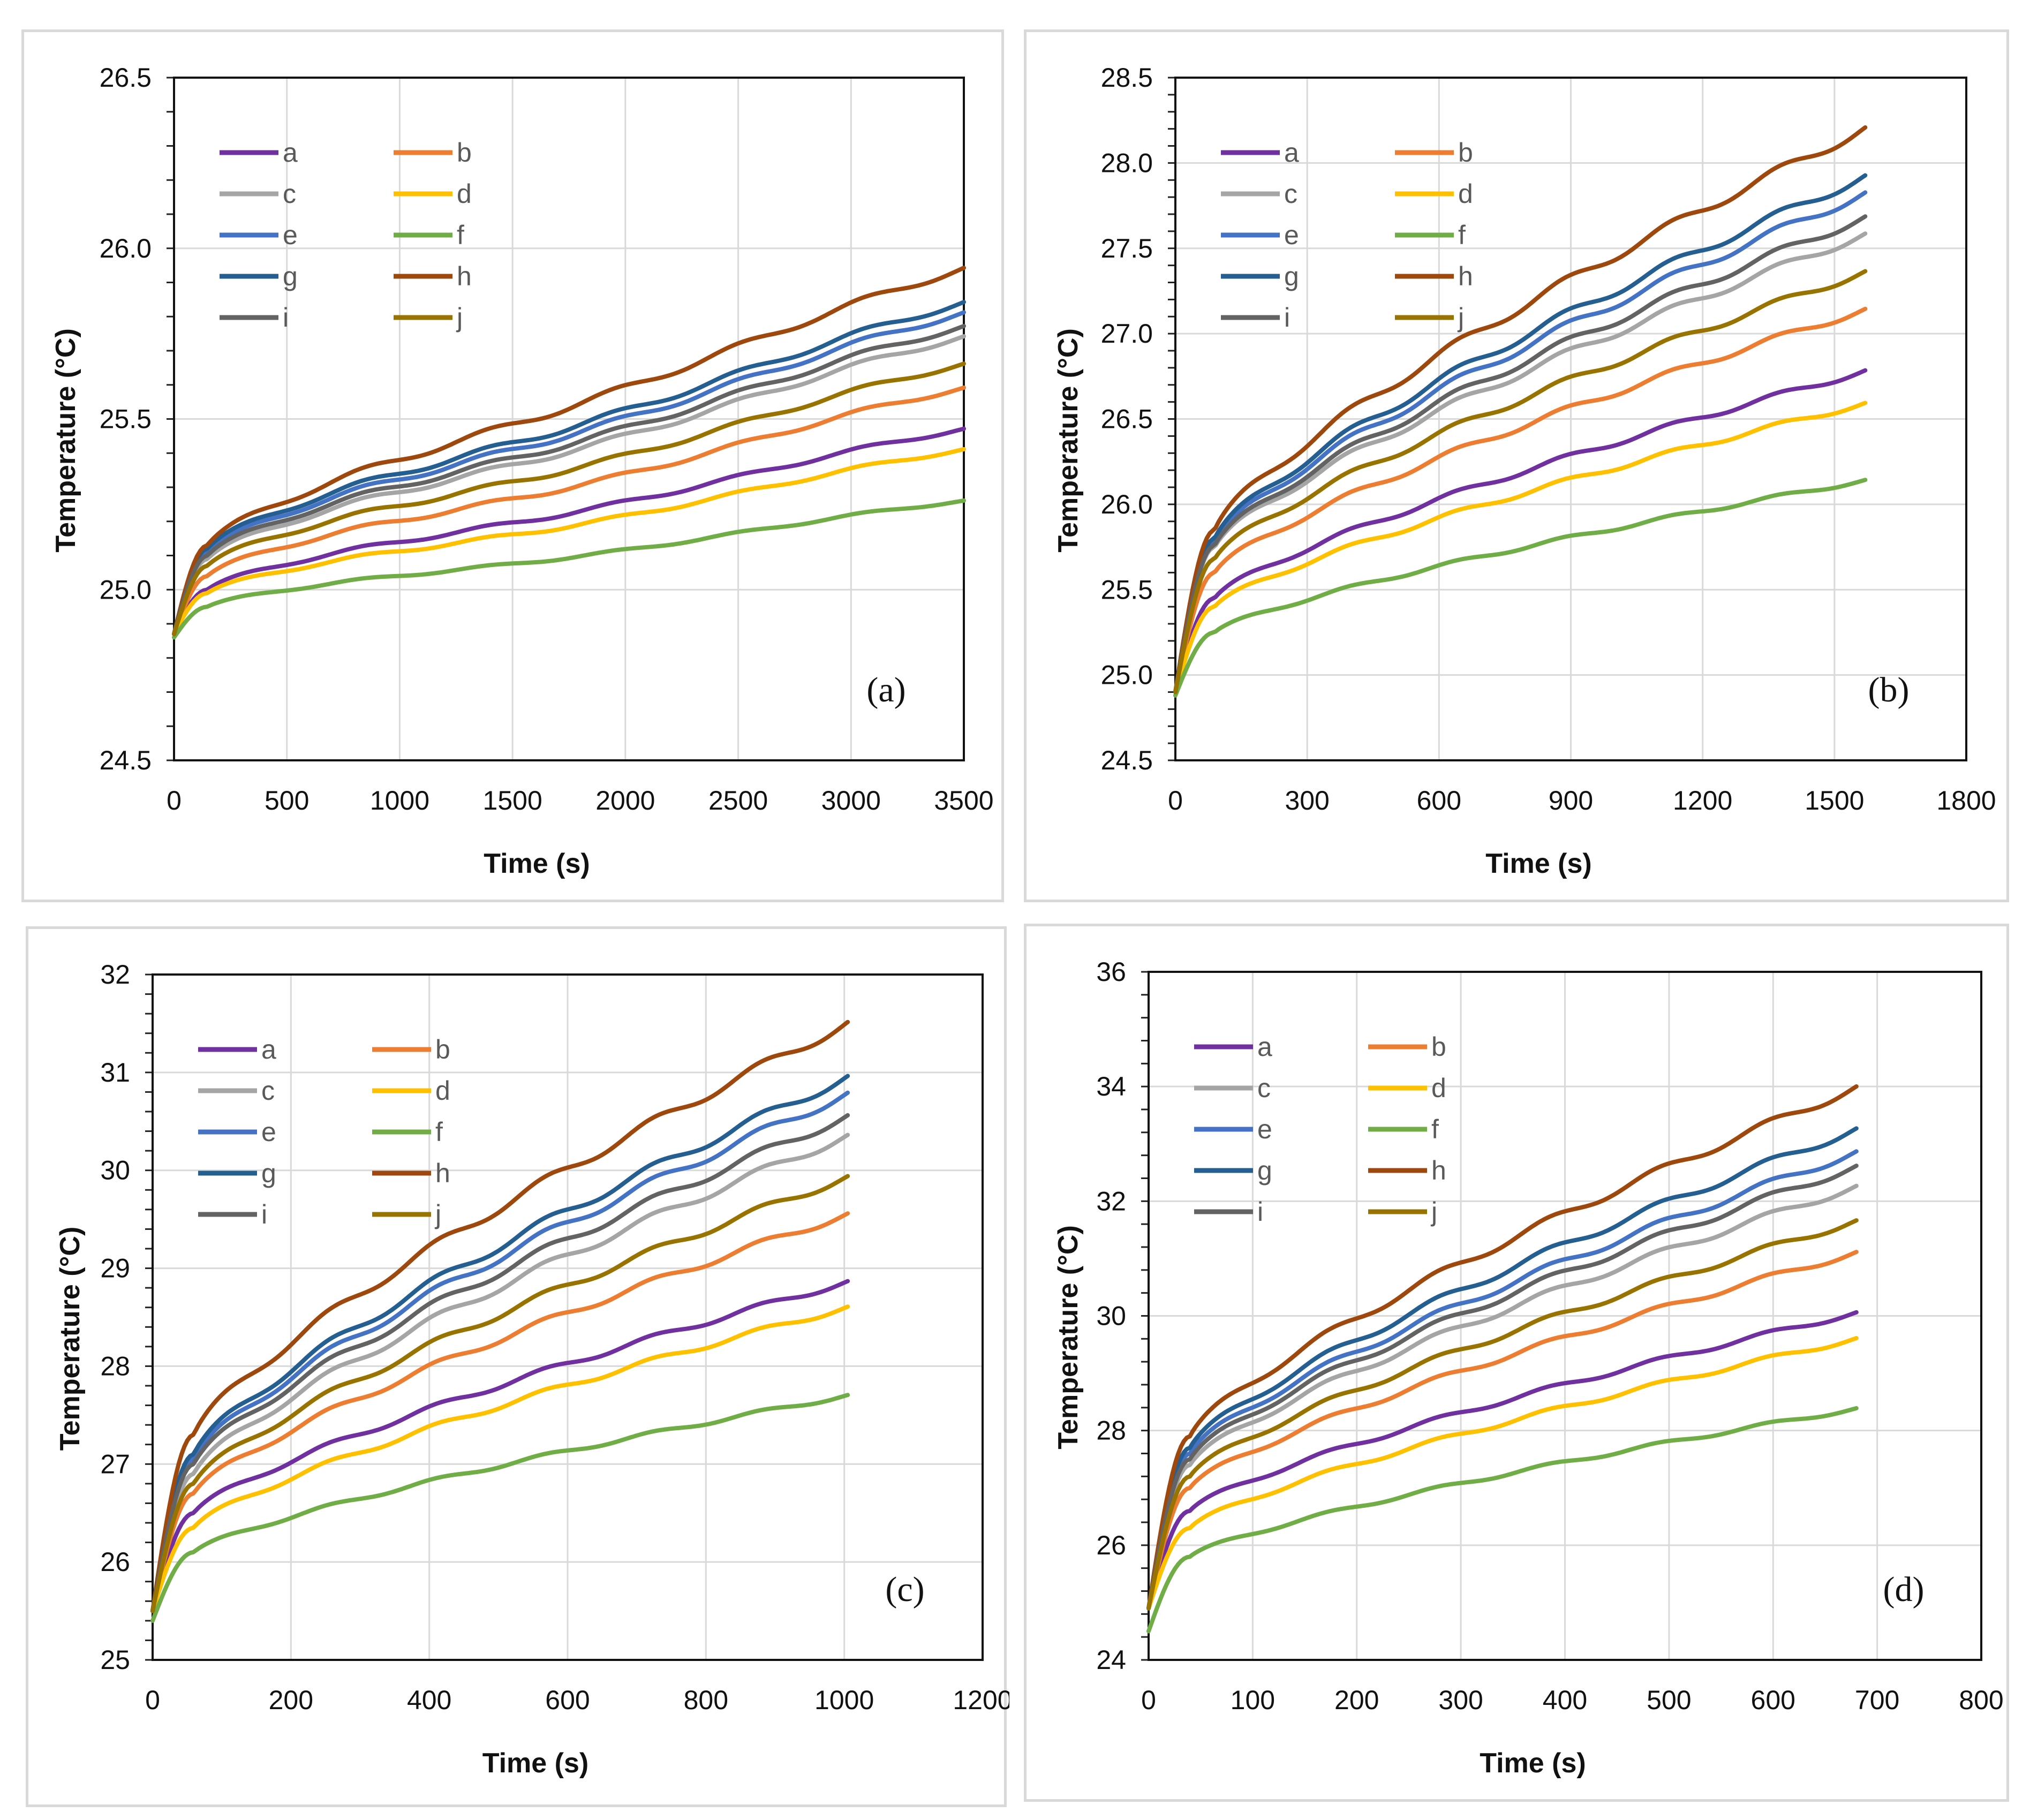 Image resolution: width=2030 pixels, height=1820 pixels. What do you see at coordinates (126, 78) in the screenshot?
I see `y-tick-label: 26.5` at bounding box center [126, 78].